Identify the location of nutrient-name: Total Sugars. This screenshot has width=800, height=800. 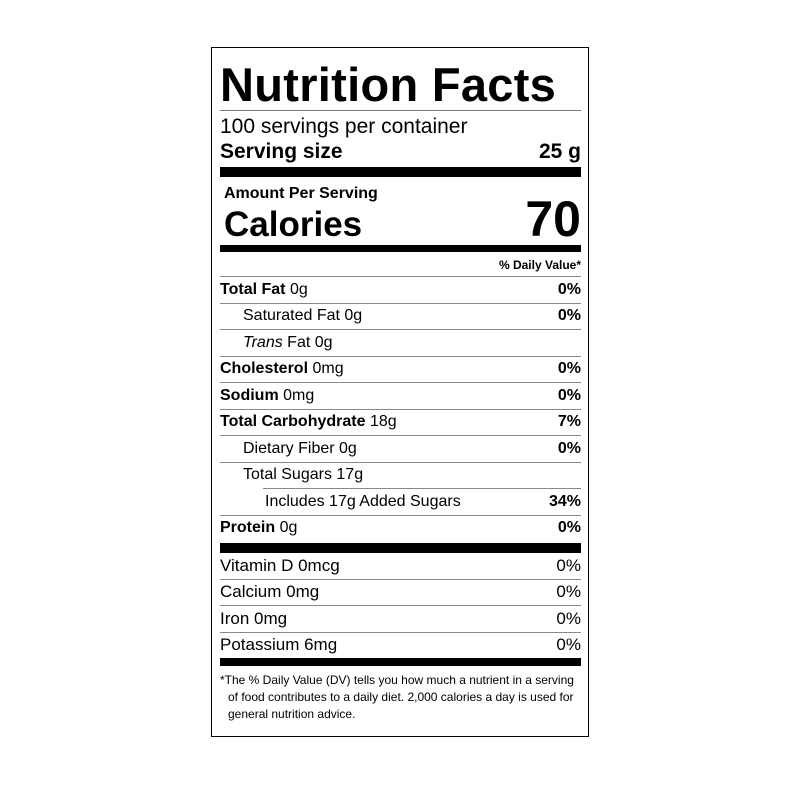
(287, 475).